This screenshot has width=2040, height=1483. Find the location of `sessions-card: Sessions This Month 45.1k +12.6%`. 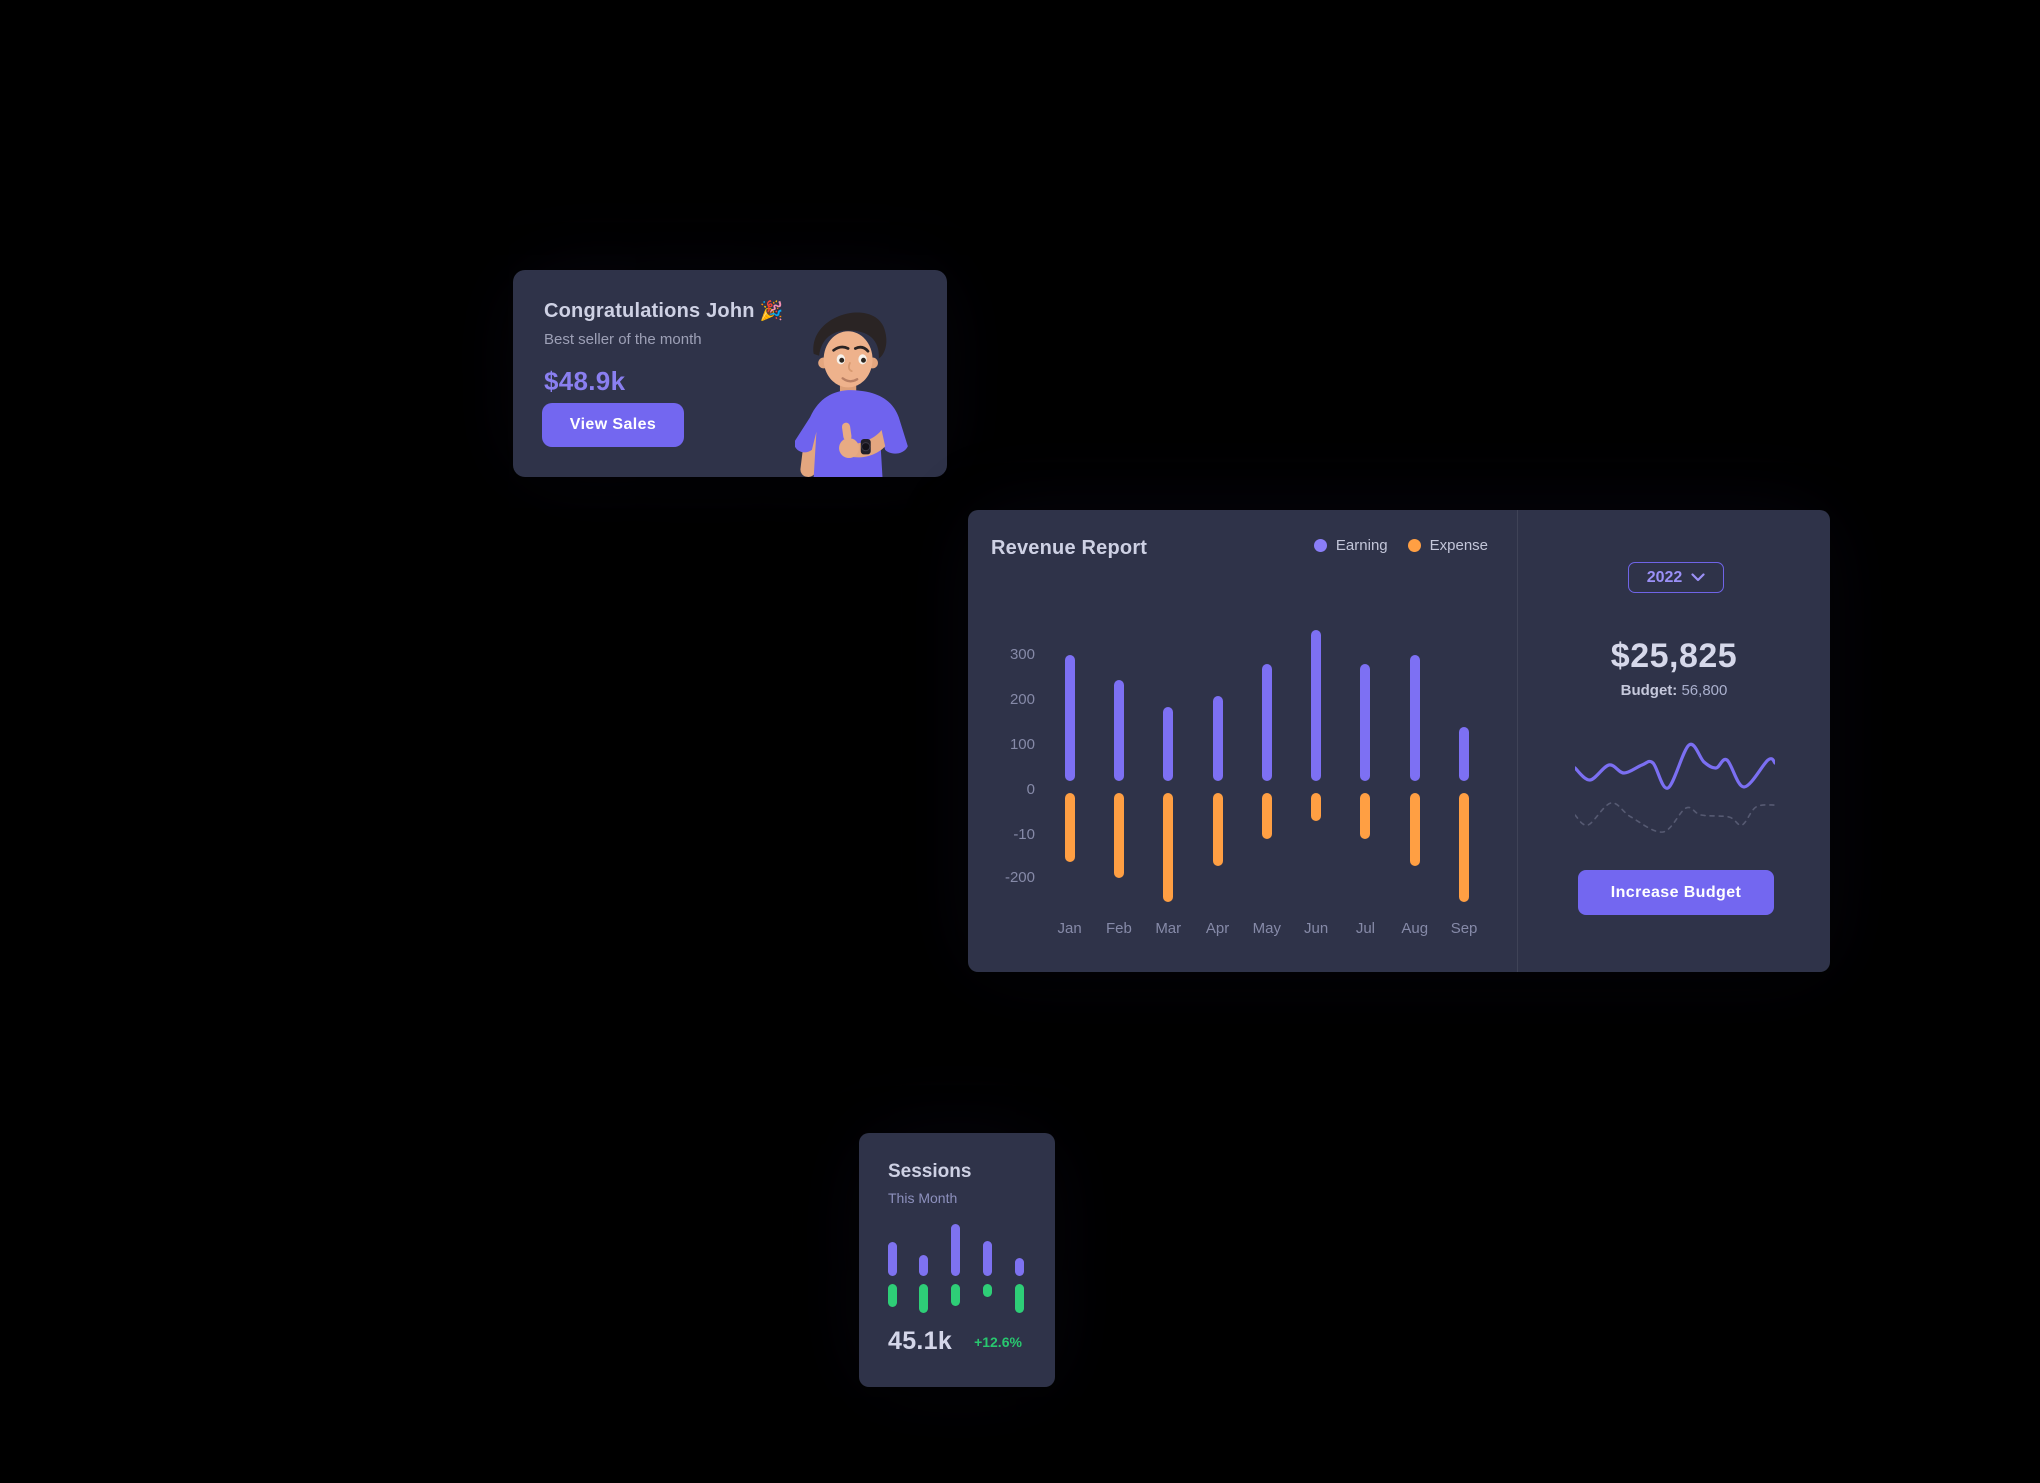

sessions-card: Sessions This Month 45.1k +12.6% is located at coordinates (957, 1260).